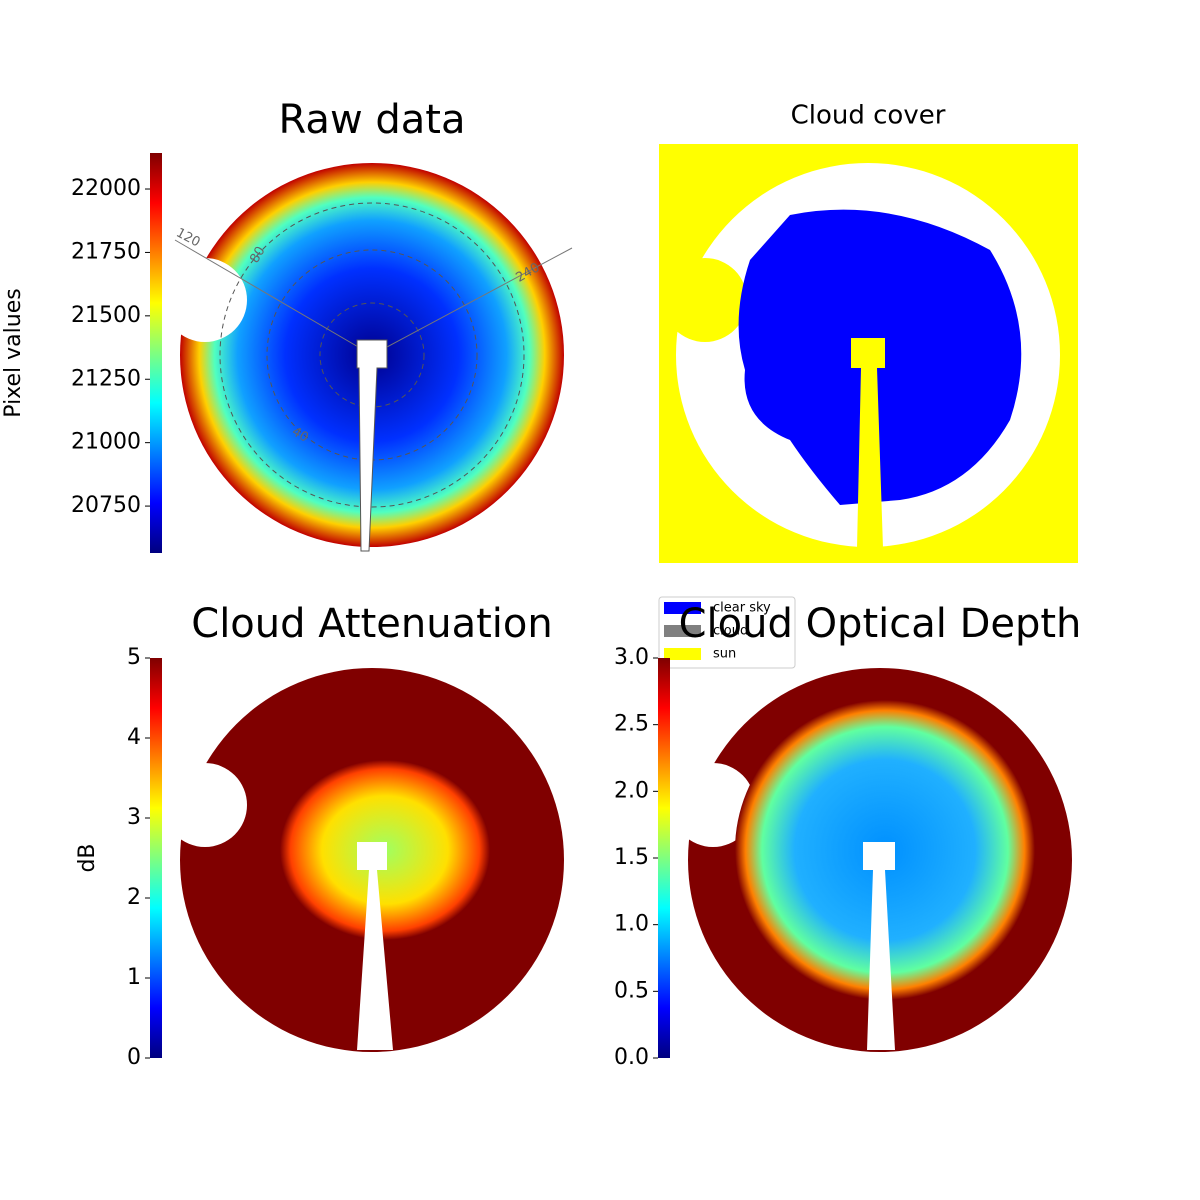 The image size is (1200, 1200). What do you see at coordinates (871, 860) in the screenshot?
I see `optical-depth-image` at bounding box center [871, 860].